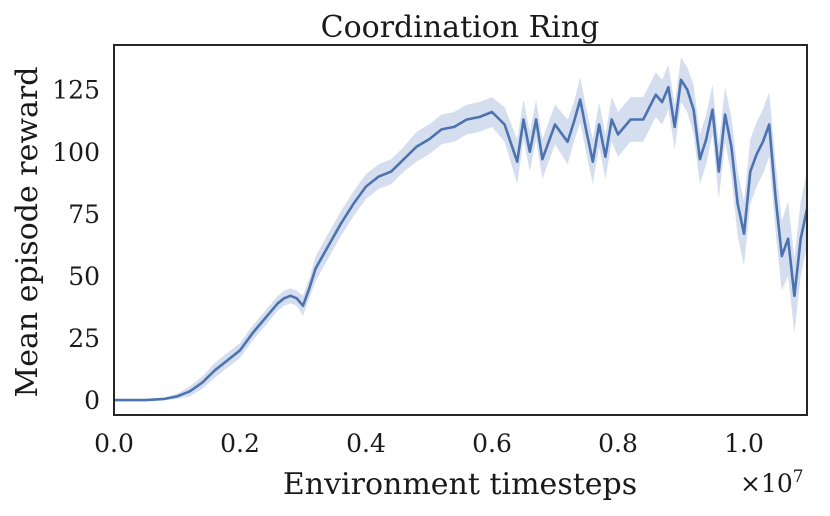  What do you see at coordinates (798, 477) in the screenshot?
I see `x-offset-exponent: 7` at bounding box center [798, 477].